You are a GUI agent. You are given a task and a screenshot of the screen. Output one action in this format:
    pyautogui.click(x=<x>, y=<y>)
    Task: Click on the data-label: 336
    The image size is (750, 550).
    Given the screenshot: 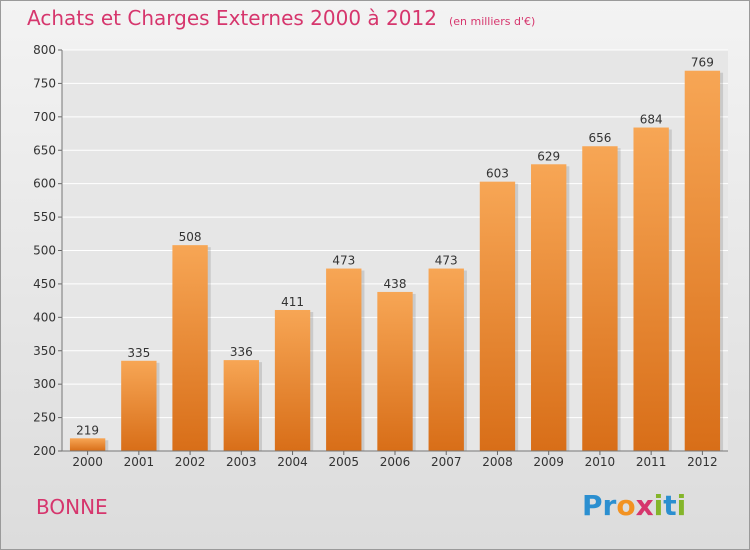 What is the action you would take?
    pyautogui.click(x=241, y=352)
    